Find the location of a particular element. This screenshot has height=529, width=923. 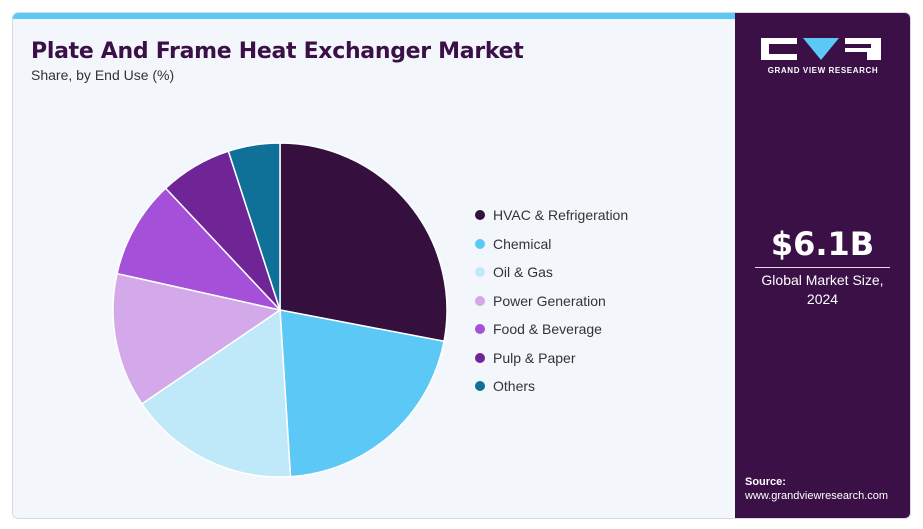

source-note: Source: www.grandviewresearch.com is located at coordinates (816, 489).